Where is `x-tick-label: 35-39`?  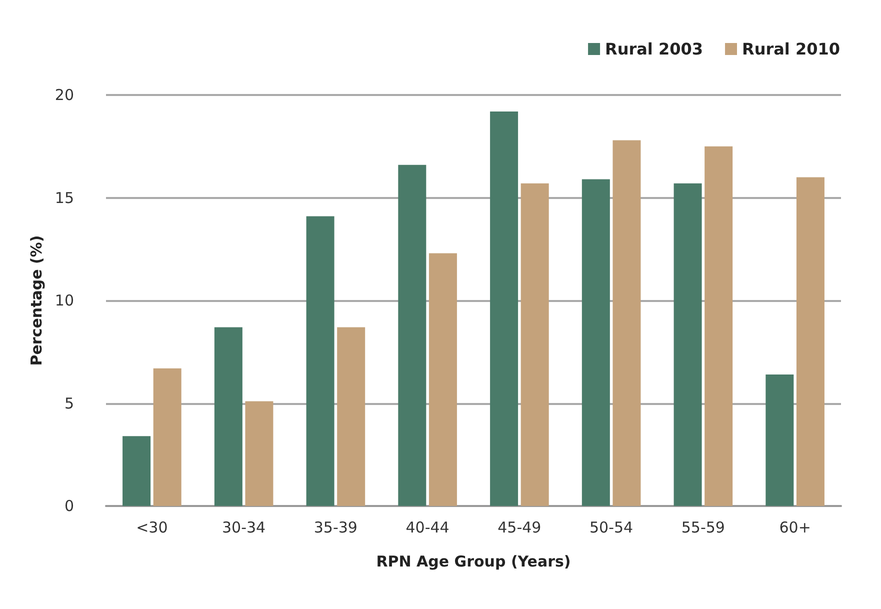 x-tick-label: 35-39 is located at coordinates (336, 527).